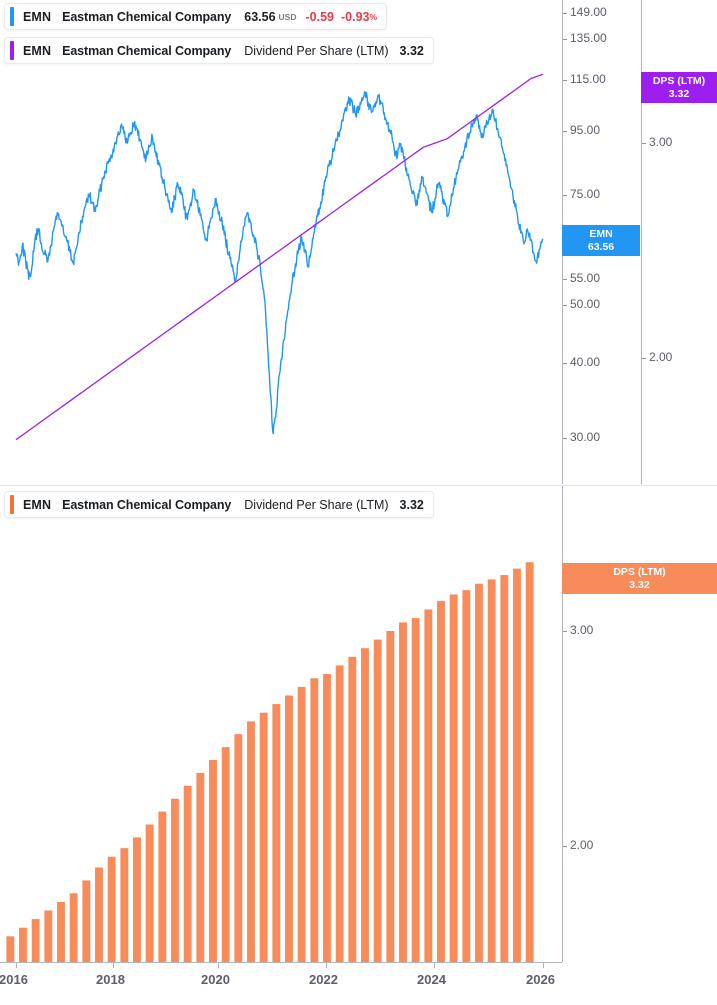 The height and width of the screenshot is (1005, 717). What do you see at coordinates (639, 584) in the screenshot?
I see `dps-badge-value-bottom: 3.32` at bounding box center [639, 584].